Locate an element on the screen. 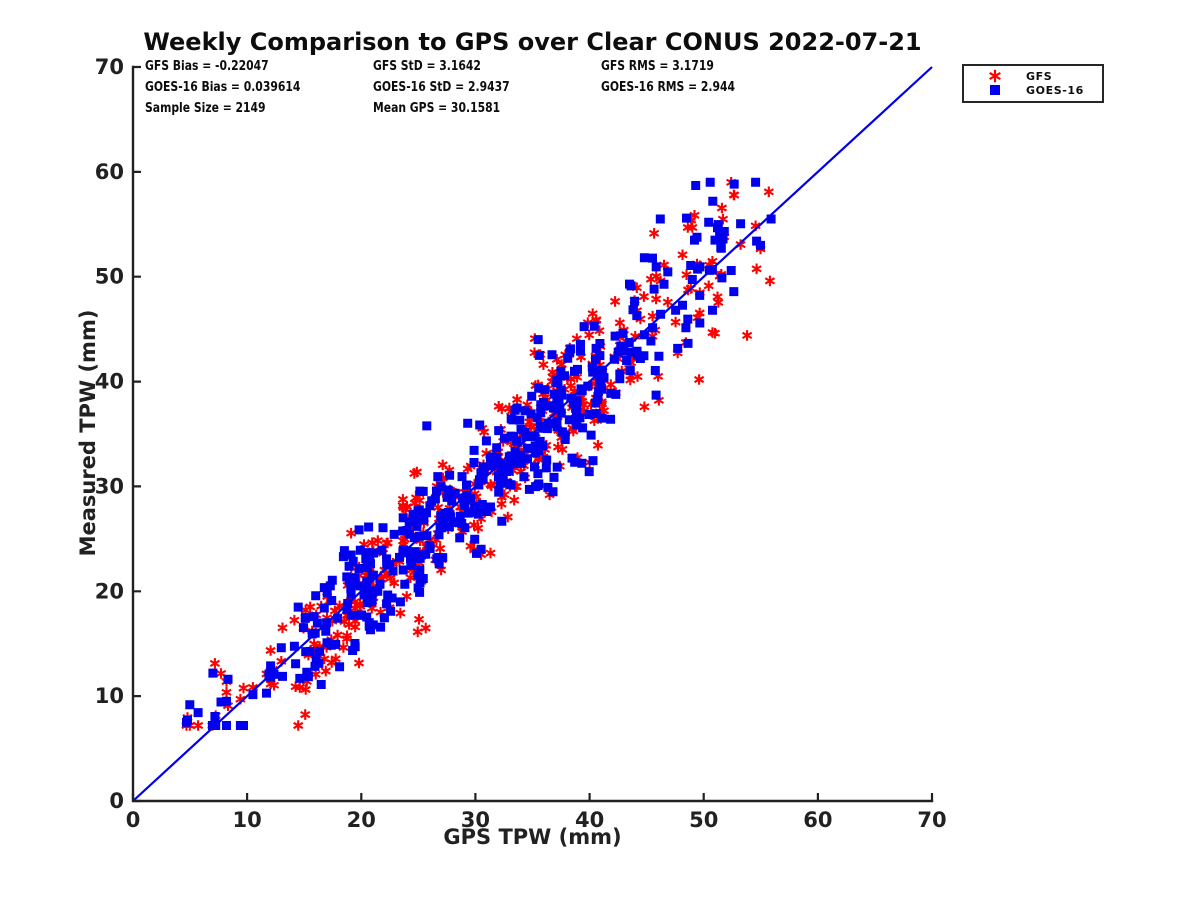 Image resolution: width=1200 pixels, height=900 pixels. legend-label: GOES-16 is located at coordinates (1055, 90).